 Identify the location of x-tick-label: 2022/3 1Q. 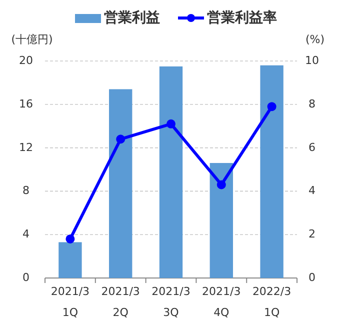
(272, 302).